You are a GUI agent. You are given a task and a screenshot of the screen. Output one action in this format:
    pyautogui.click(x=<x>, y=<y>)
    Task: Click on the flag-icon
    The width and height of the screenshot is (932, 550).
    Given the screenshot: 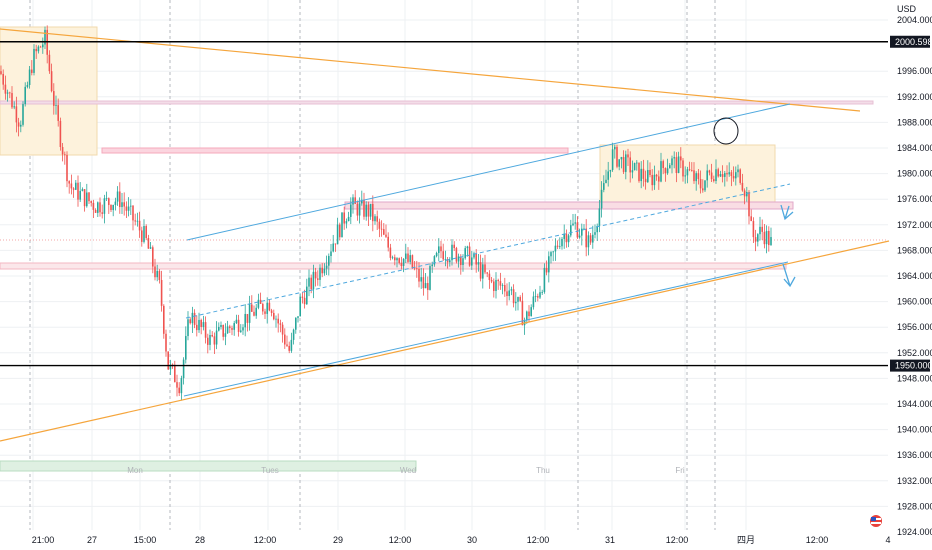 What is the action you would take?
    pyautogui.click(x=876, y=521)
    